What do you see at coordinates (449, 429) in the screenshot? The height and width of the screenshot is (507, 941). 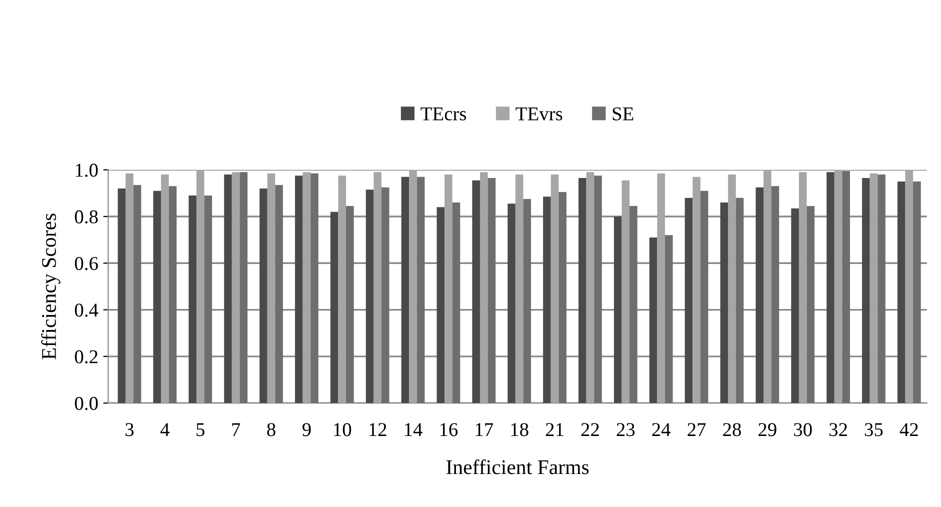 I see `x-tick-label: 16` at bounding box center [449, 429].